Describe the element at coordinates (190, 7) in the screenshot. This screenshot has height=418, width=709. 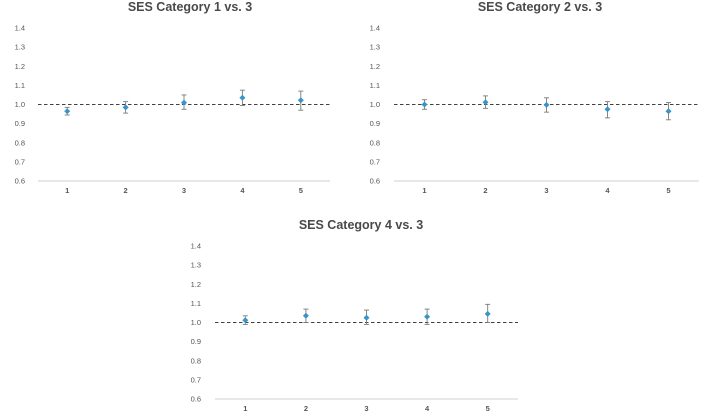
I see `chart-title: SES Category 1 vs. 3` at that location.